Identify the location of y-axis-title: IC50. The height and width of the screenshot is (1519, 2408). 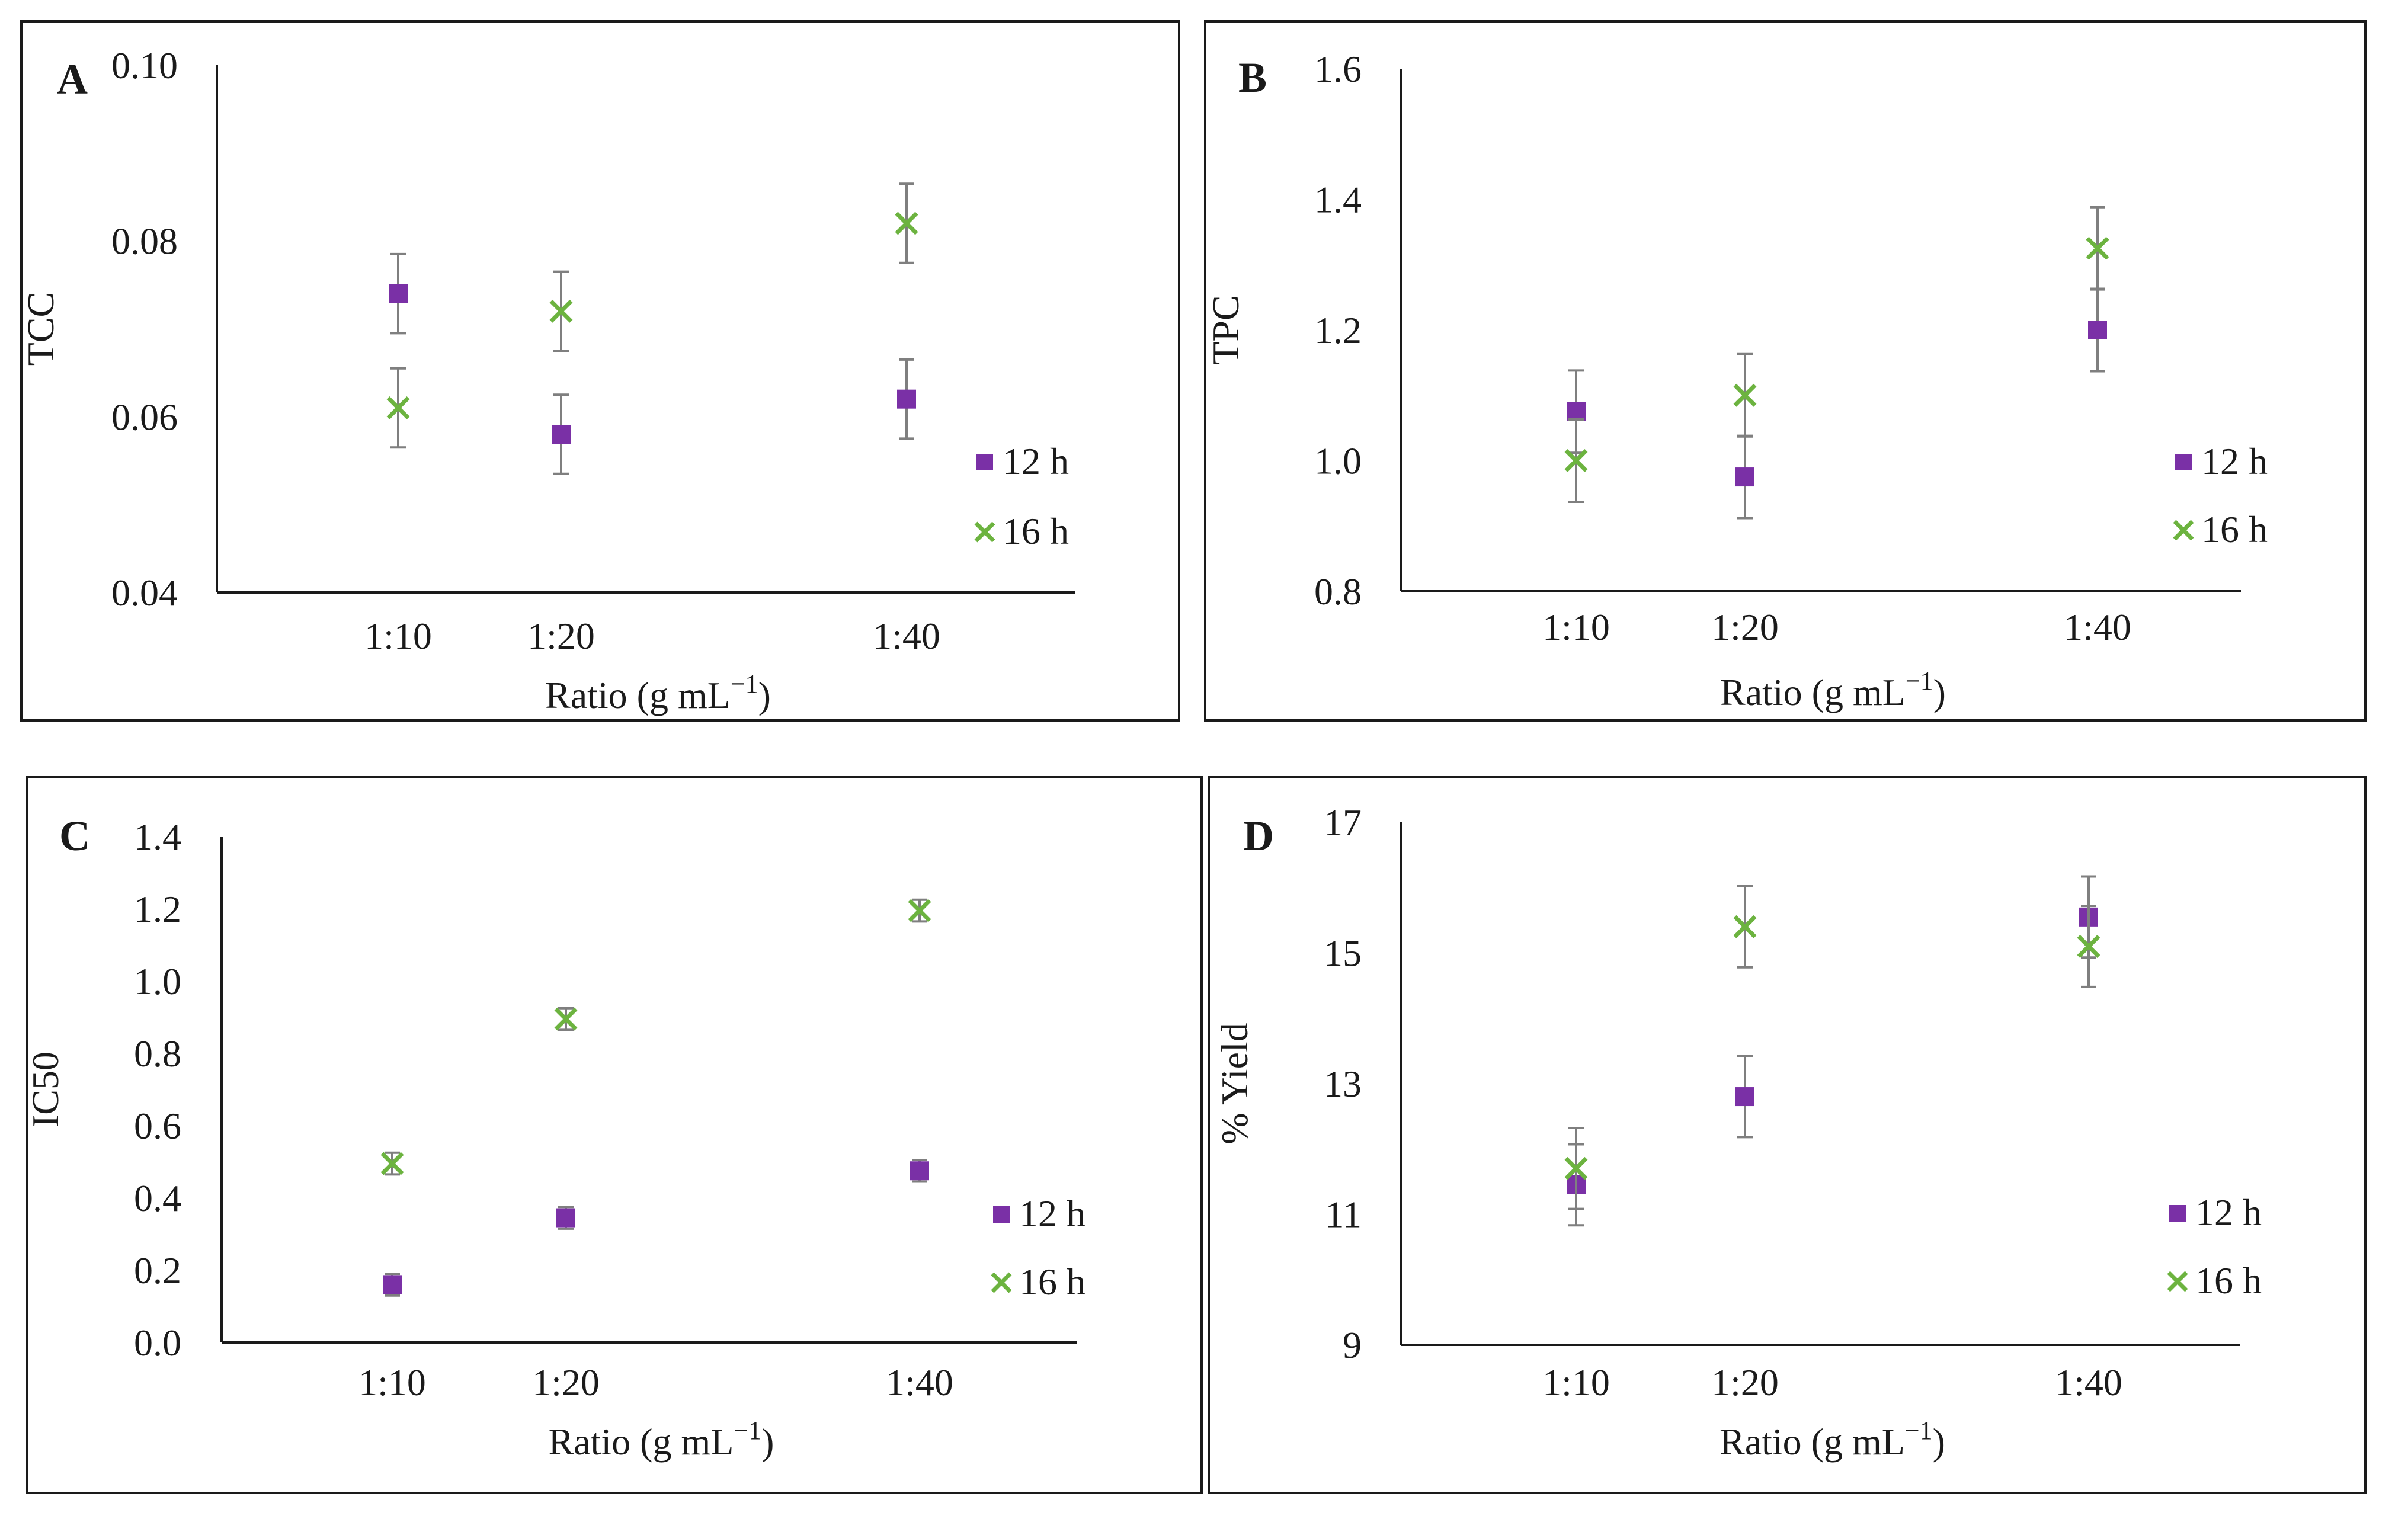
(45, 1089).